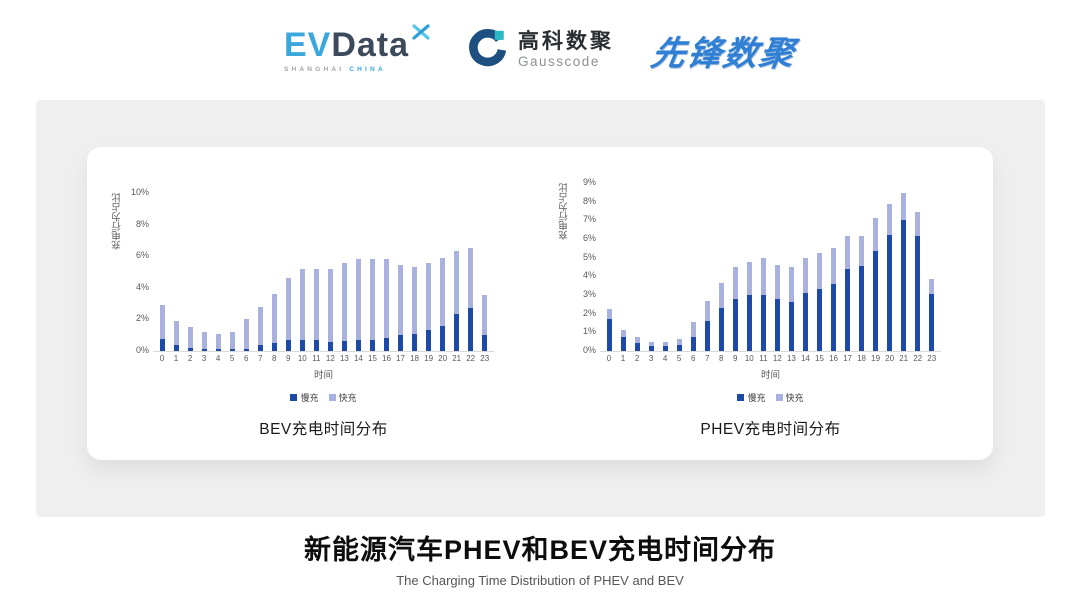 The width and height of the screenshot is (1080, 608). What do you see at coordinates (204, 358) in the screenshot?
I see `x-tick-label: 3` at bounding box center [204, 358].